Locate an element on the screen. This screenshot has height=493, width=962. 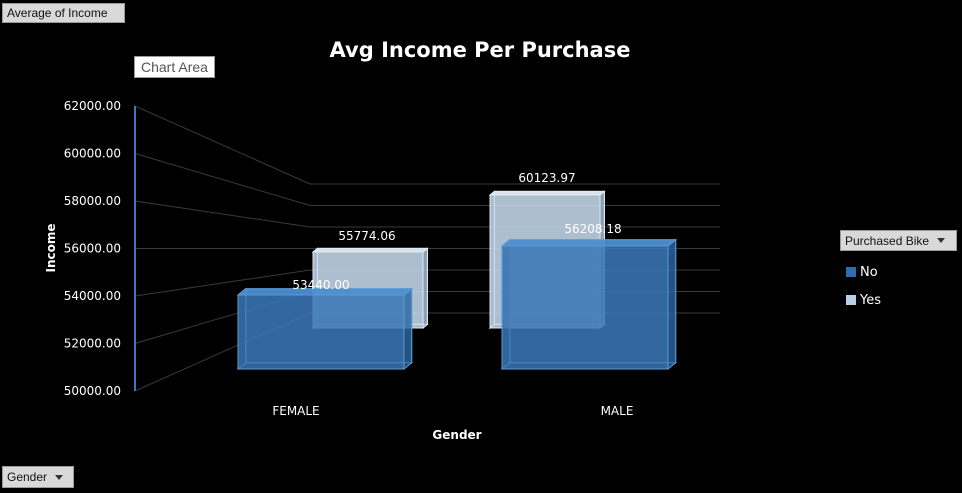
value-field-button: Average of Income is located at coordinates (63, 13).